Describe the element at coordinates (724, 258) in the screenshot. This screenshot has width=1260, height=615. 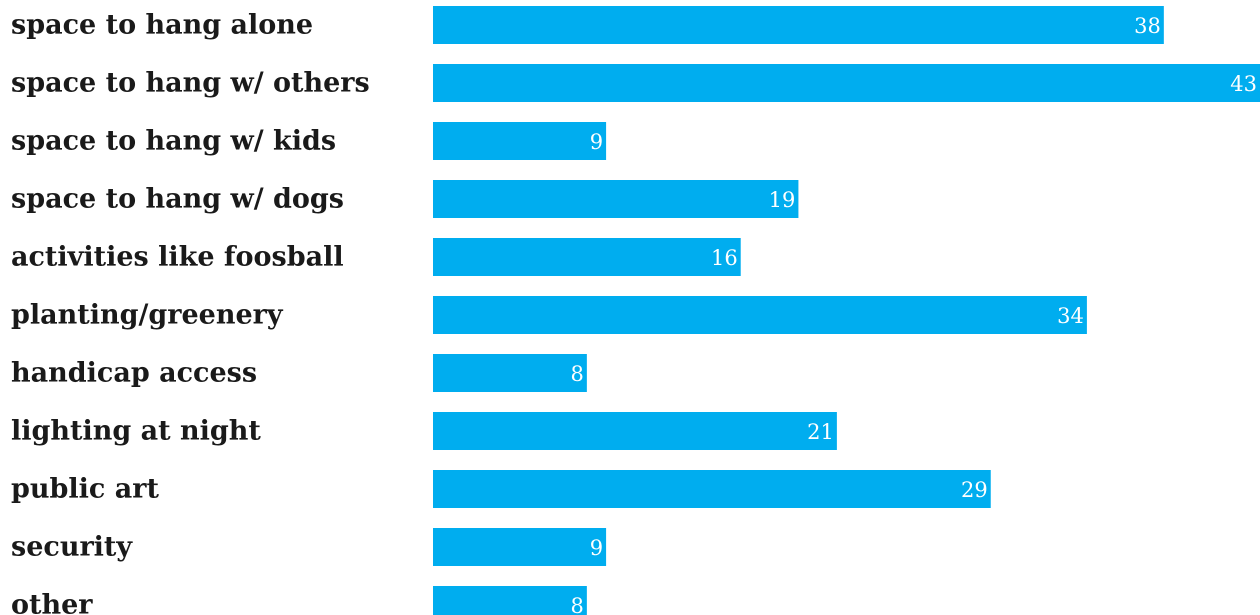
I see `value-label: 16` at that location.